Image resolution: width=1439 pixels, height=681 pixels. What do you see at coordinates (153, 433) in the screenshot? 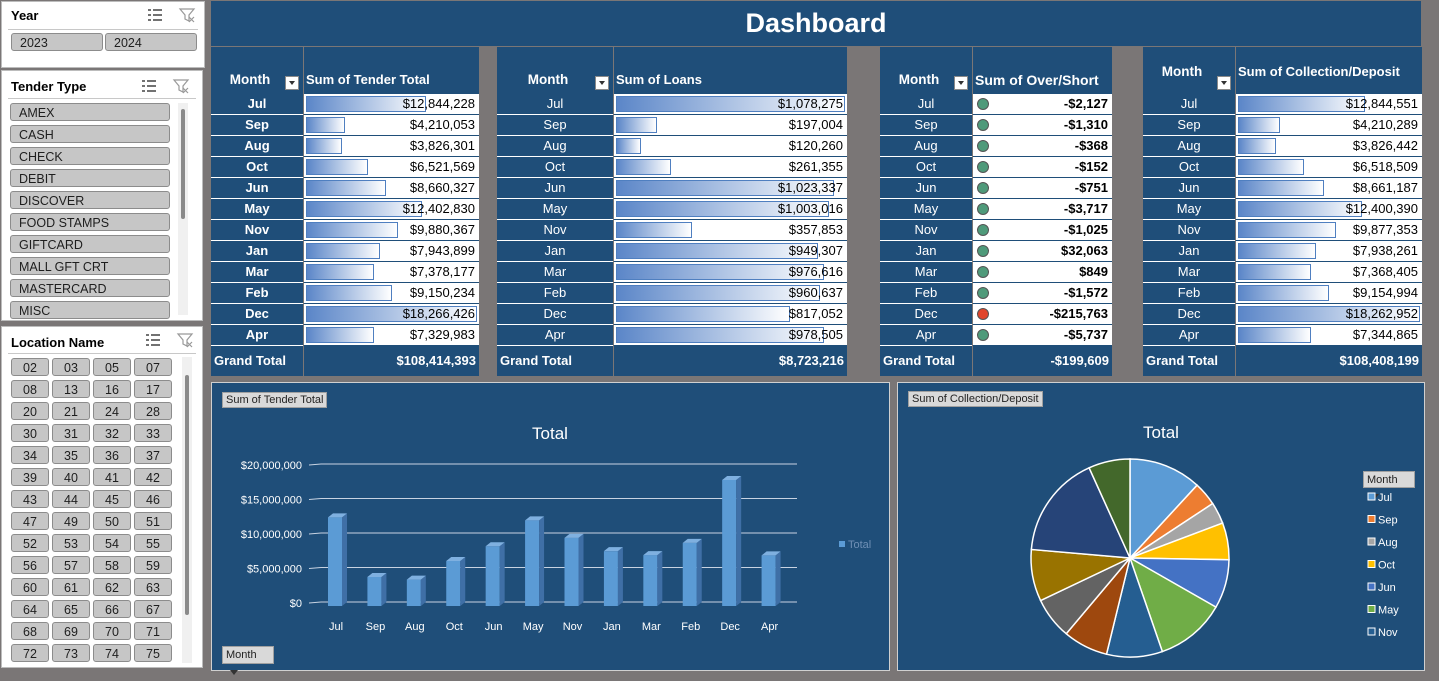
I see `location-button: 33` at bounding box center [153, 433].